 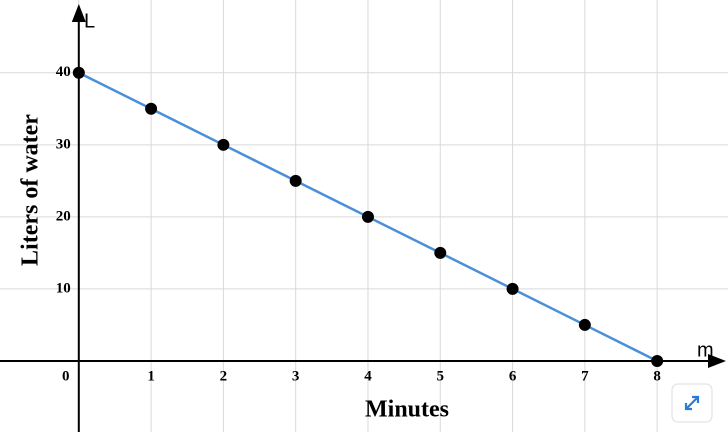 I want to click on x-tick-label: 4, so click(x=368, y=376).